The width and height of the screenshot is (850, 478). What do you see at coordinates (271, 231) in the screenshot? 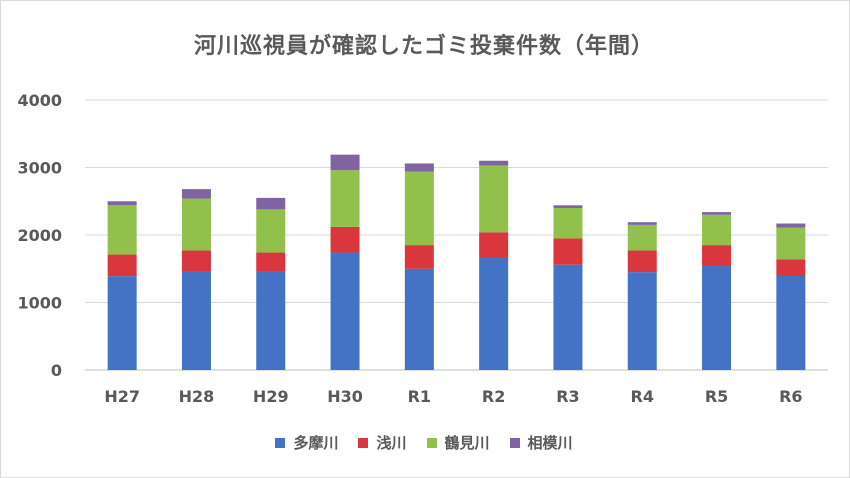
I see `bar-3-H29` at bounding box center [271, 231].